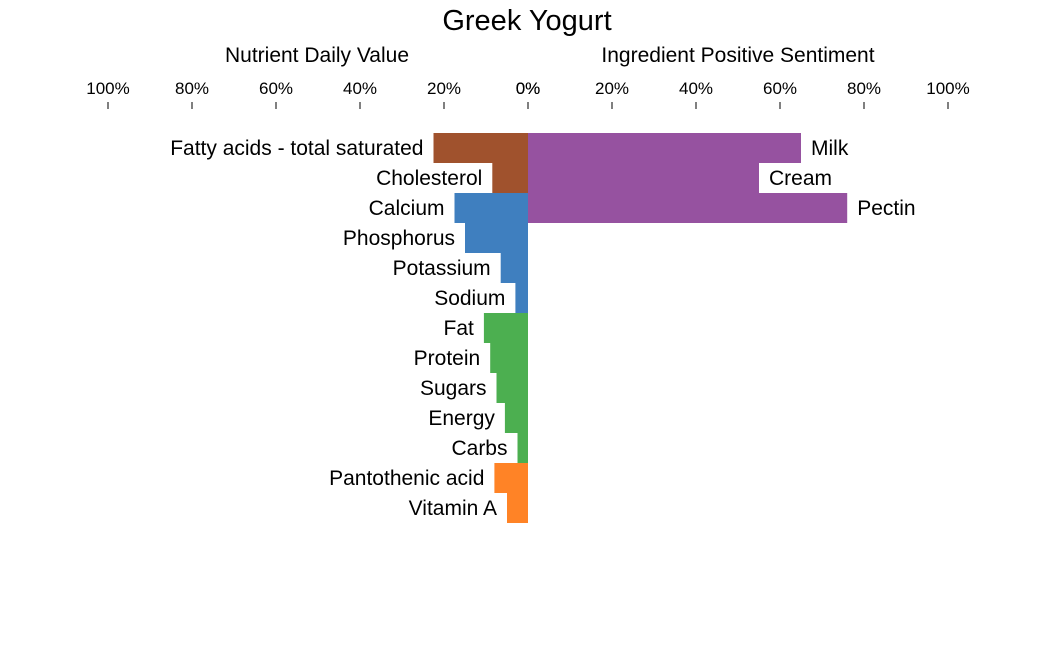 Image resolution: width=1060 pixels, height=660 pixels. I want to click on bar-label-protein: Protein, so click(447, 358).